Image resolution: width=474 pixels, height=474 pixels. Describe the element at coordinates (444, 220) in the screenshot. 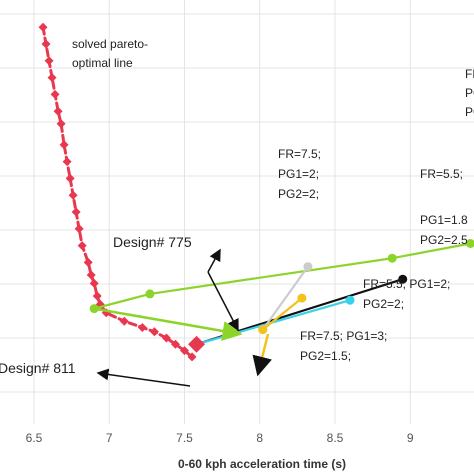

I see `annotation-label: PG1=1.8` at that location.